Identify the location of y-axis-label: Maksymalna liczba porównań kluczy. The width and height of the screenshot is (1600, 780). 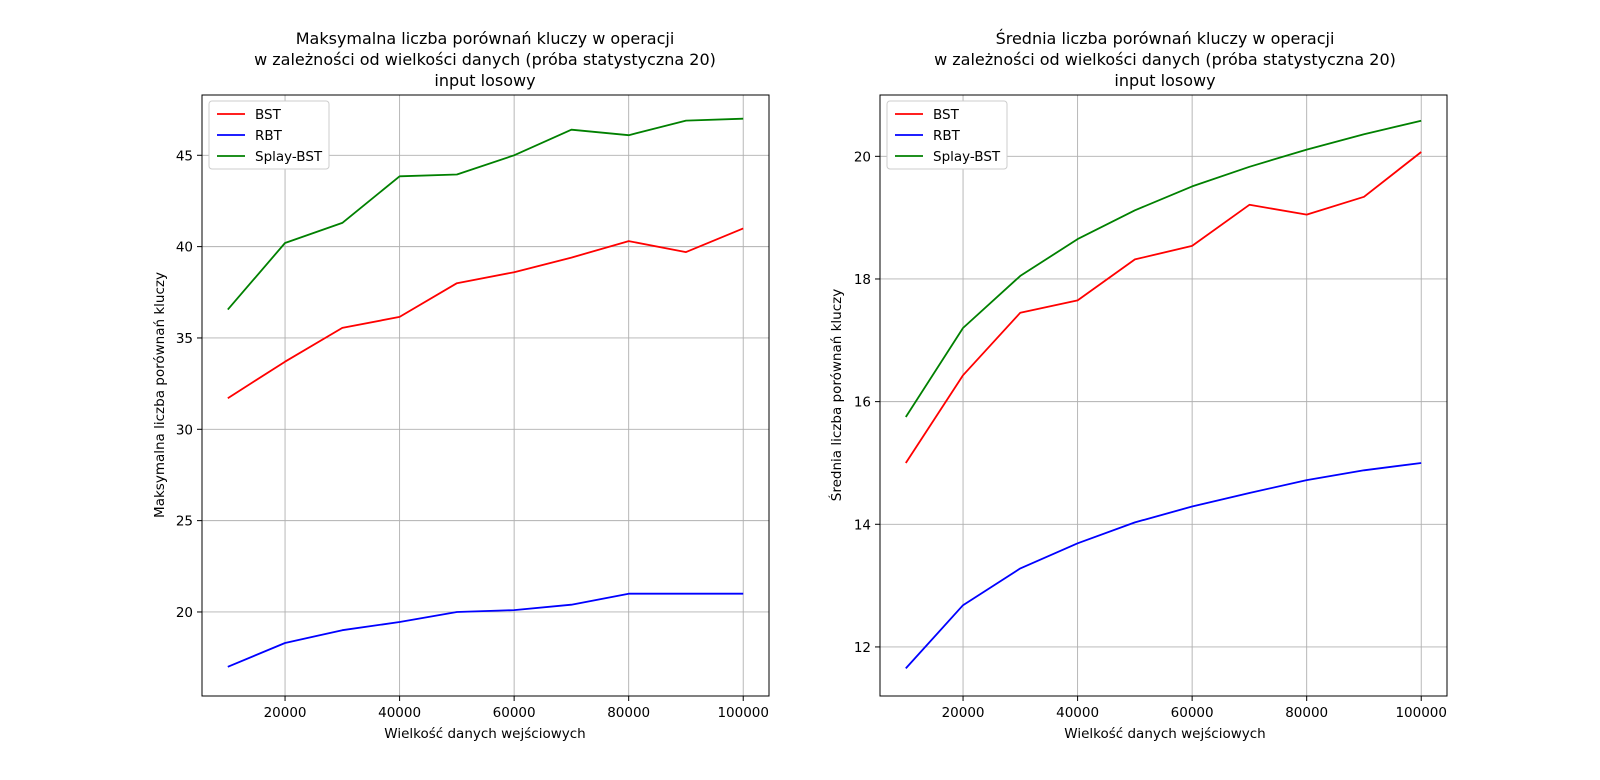
(160, 395).